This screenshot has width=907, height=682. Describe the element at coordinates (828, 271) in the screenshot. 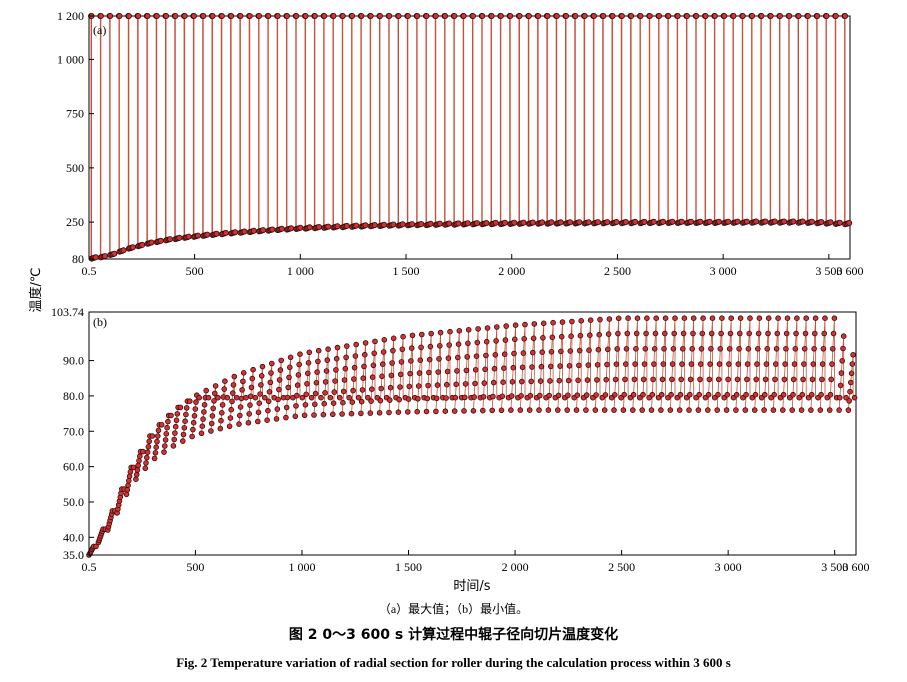

I see `panel-a-x-tick-label: 3 500` at that location.